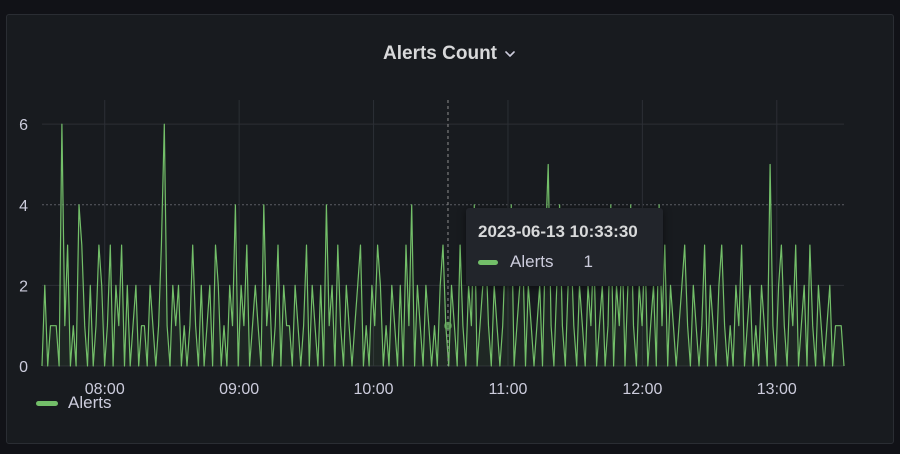 The image size is (900, 454). I want to click on y-tick-label: 0, so click(23, 367).